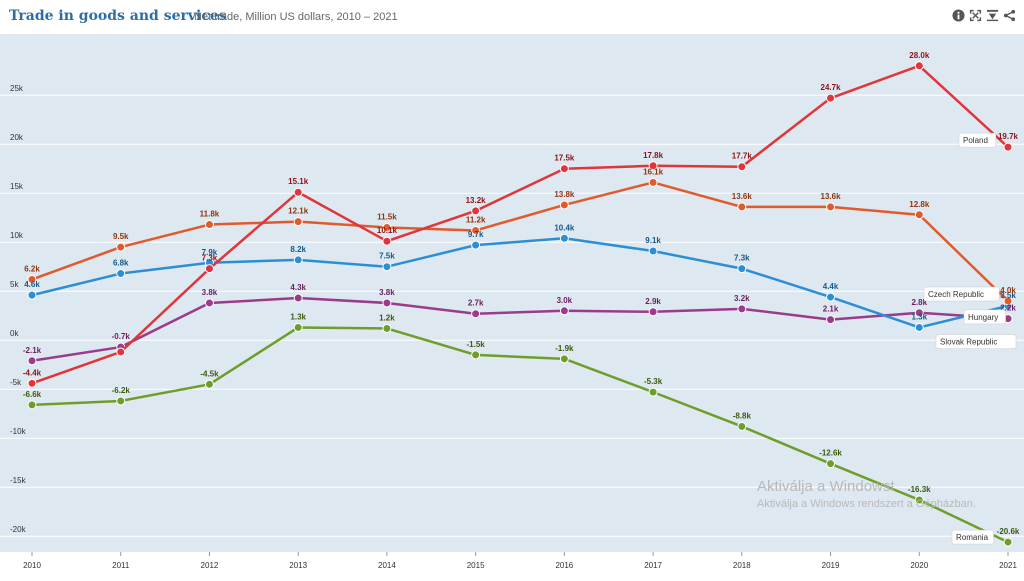 The image size is (1024, 581). What do you see at coordinates (956, 294) in the screenshot?
I see `series-name-label-czech-republic: Czech Republic` at bounding box center [956, 294].